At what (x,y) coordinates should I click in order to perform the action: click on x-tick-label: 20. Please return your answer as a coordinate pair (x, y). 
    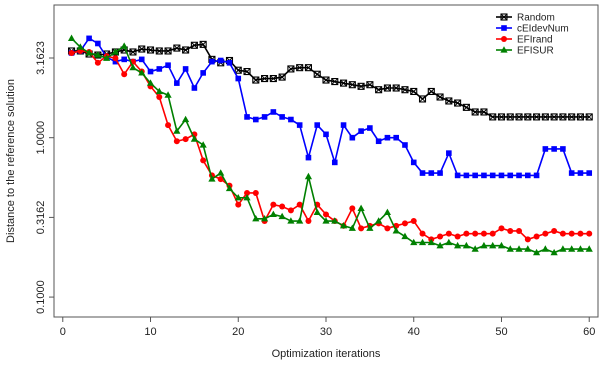
    Looking at the image, I should click on (238, 332).